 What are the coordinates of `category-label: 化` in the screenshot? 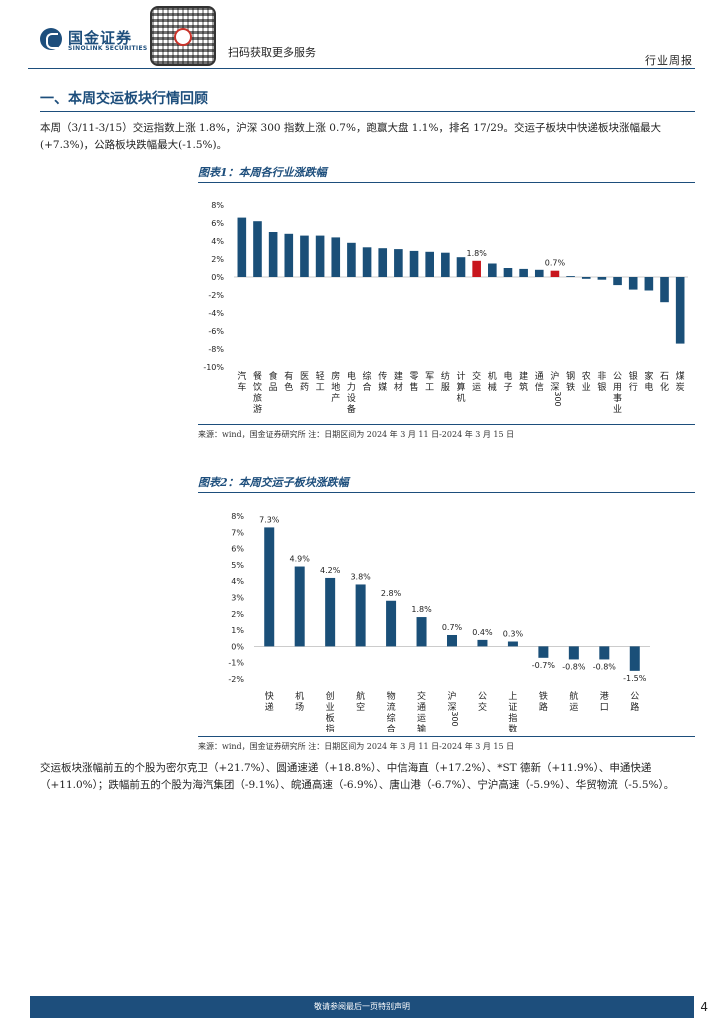 It's located at (664, 387).